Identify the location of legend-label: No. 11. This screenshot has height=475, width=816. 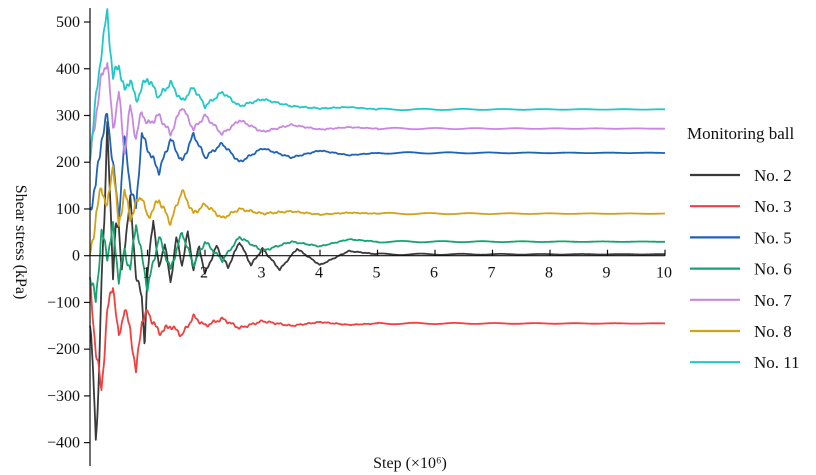
(777, 362).